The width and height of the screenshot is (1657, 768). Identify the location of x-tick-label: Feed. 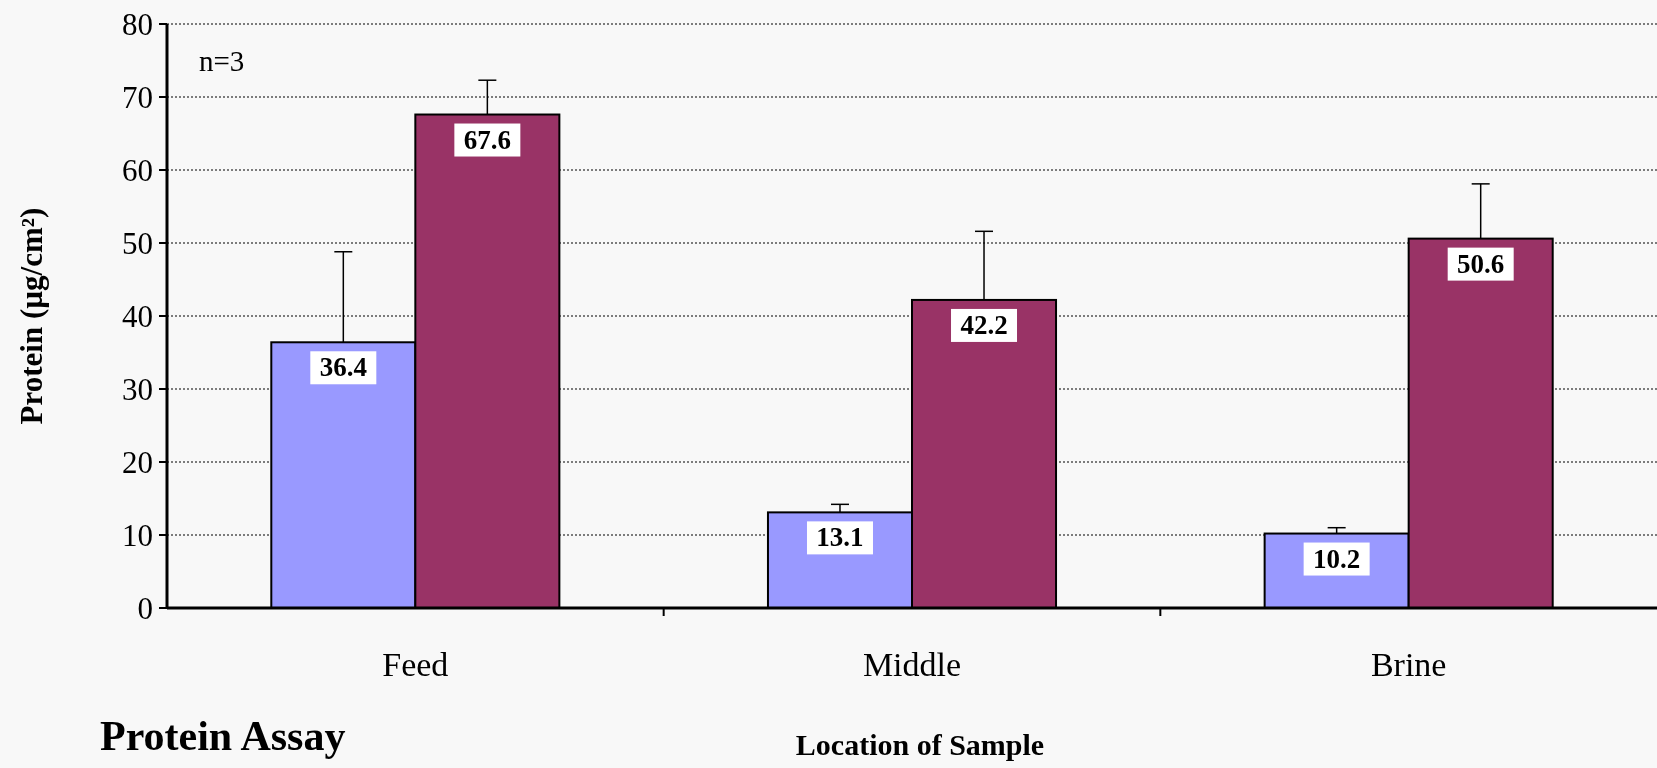
(415, 664).